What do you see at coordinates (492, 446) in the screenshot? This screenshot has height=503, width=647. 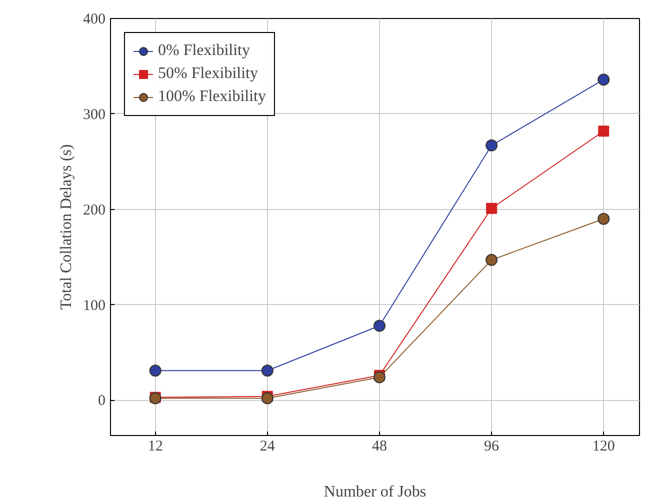 I see `x-tick-label: 96` at bounding box center [492, 446].